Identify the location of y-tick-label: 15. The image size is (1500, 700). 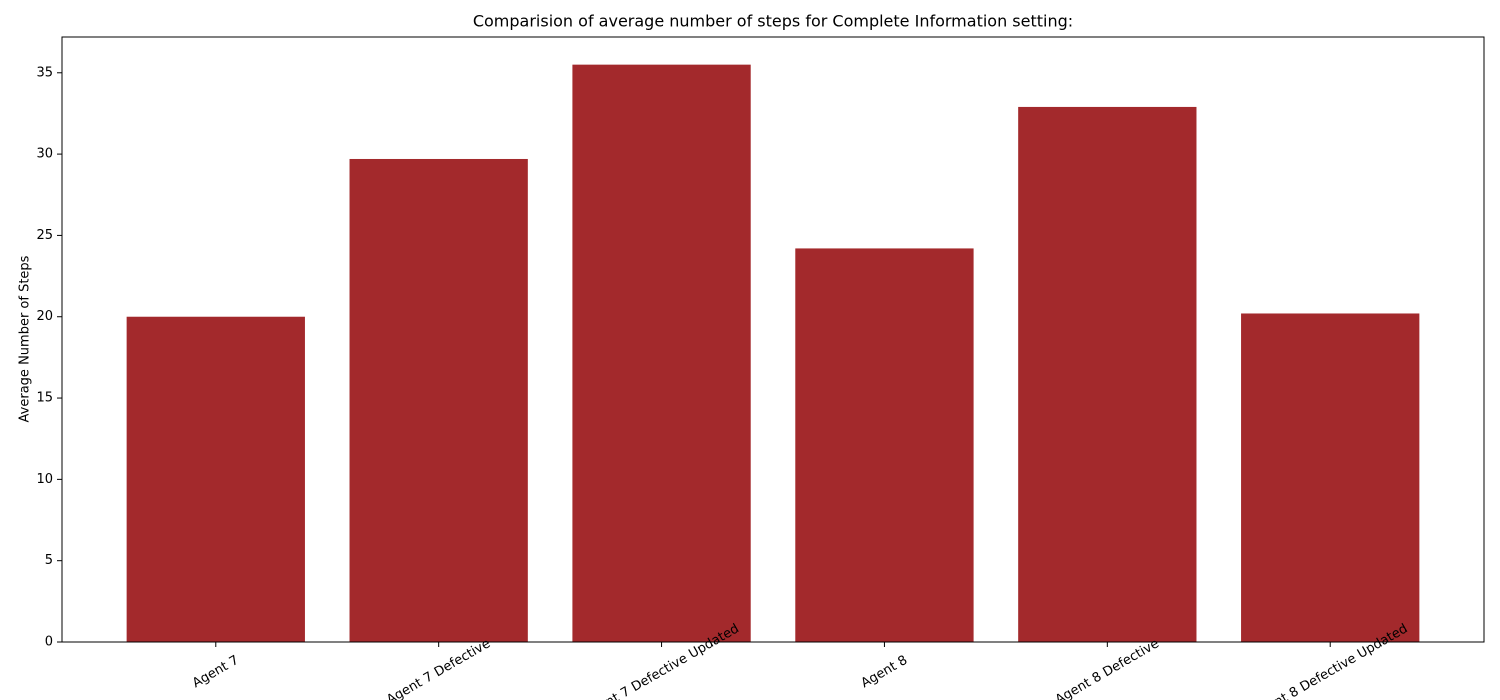
(44, 398).